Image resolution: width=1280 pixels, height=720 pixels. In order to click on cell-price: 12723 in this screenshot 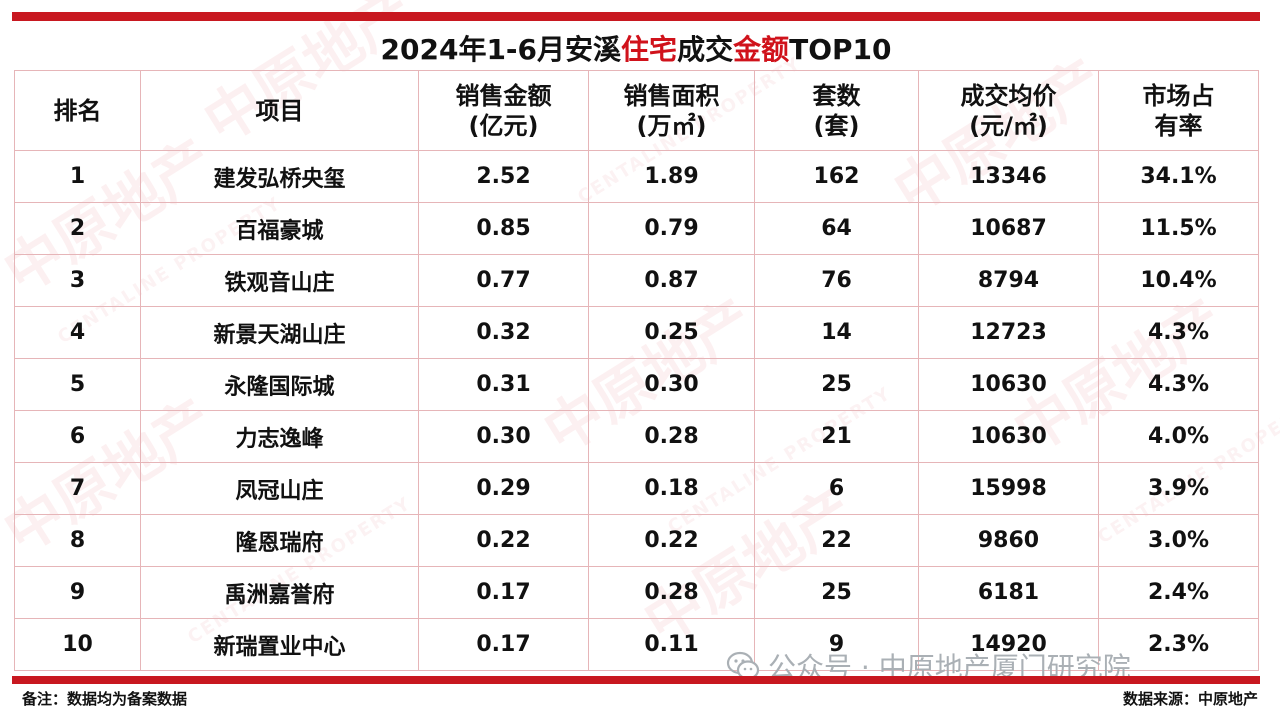, I will do `click(1008, 332)`.